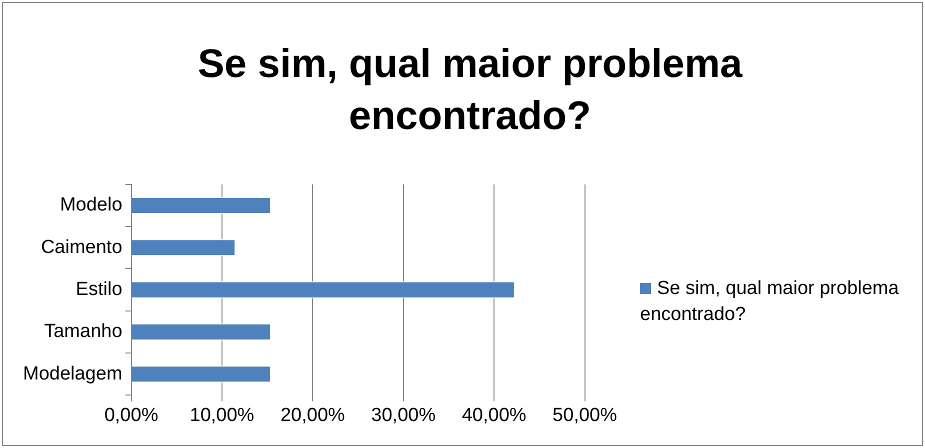 The image size is (925, 448). I want to click on x-tick-label: 40,00%, so click(494, 415).